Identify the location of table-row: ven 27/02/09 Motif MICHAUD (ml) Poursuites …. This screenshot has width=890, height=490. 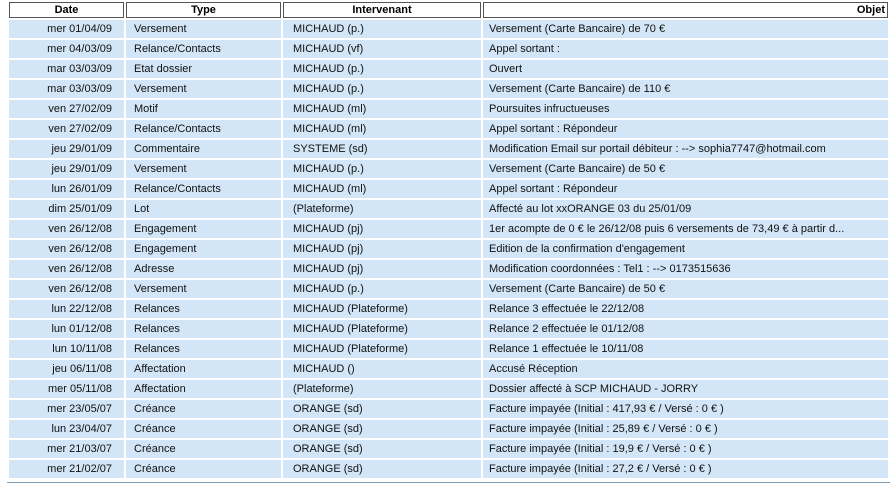
(448, 109).